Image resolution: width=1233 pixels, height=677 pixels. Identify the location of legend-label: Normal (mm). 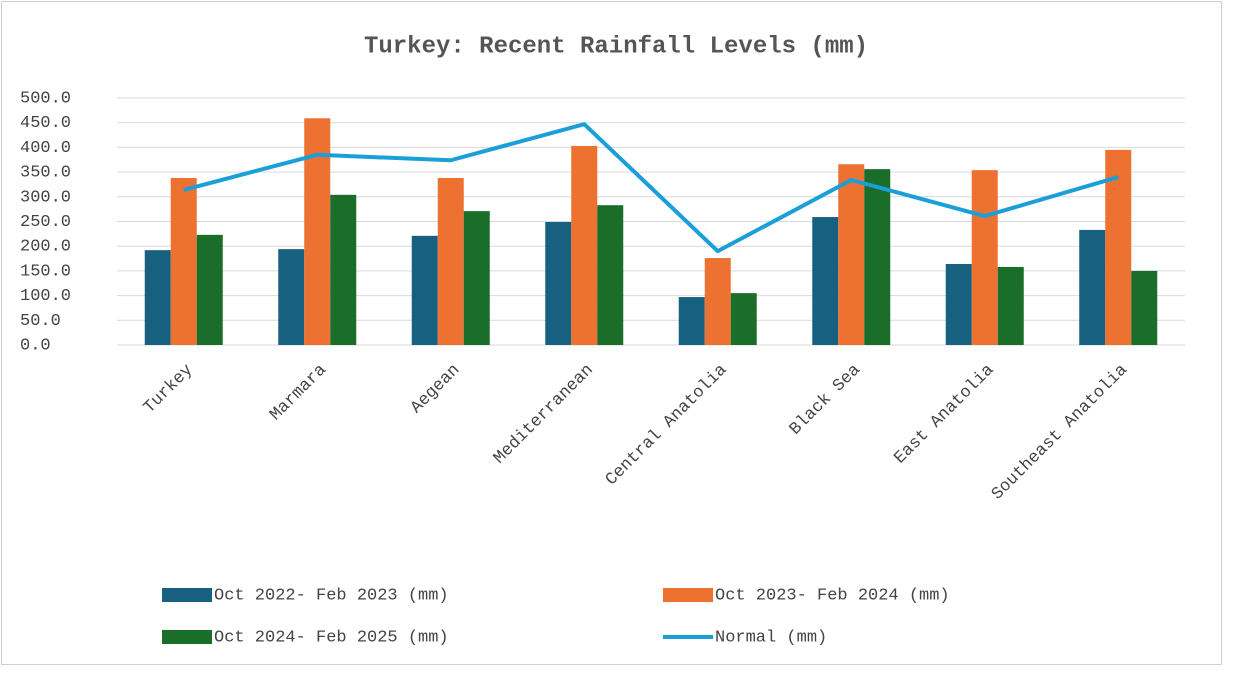
(771, 637).